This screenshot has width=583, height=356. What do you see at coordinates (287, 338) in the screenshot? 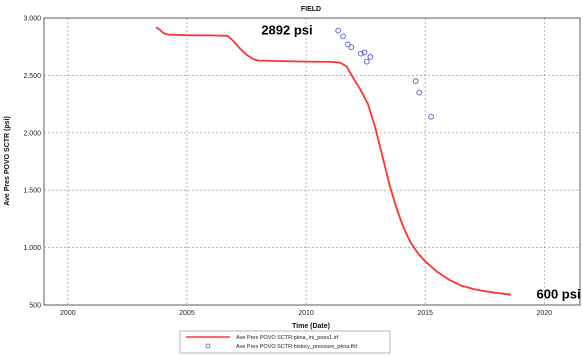
I see `legend-entry-0: Ave Pres POVO SCTR:pkna_ini_poes1.irf` at bounding box center [287, 338].